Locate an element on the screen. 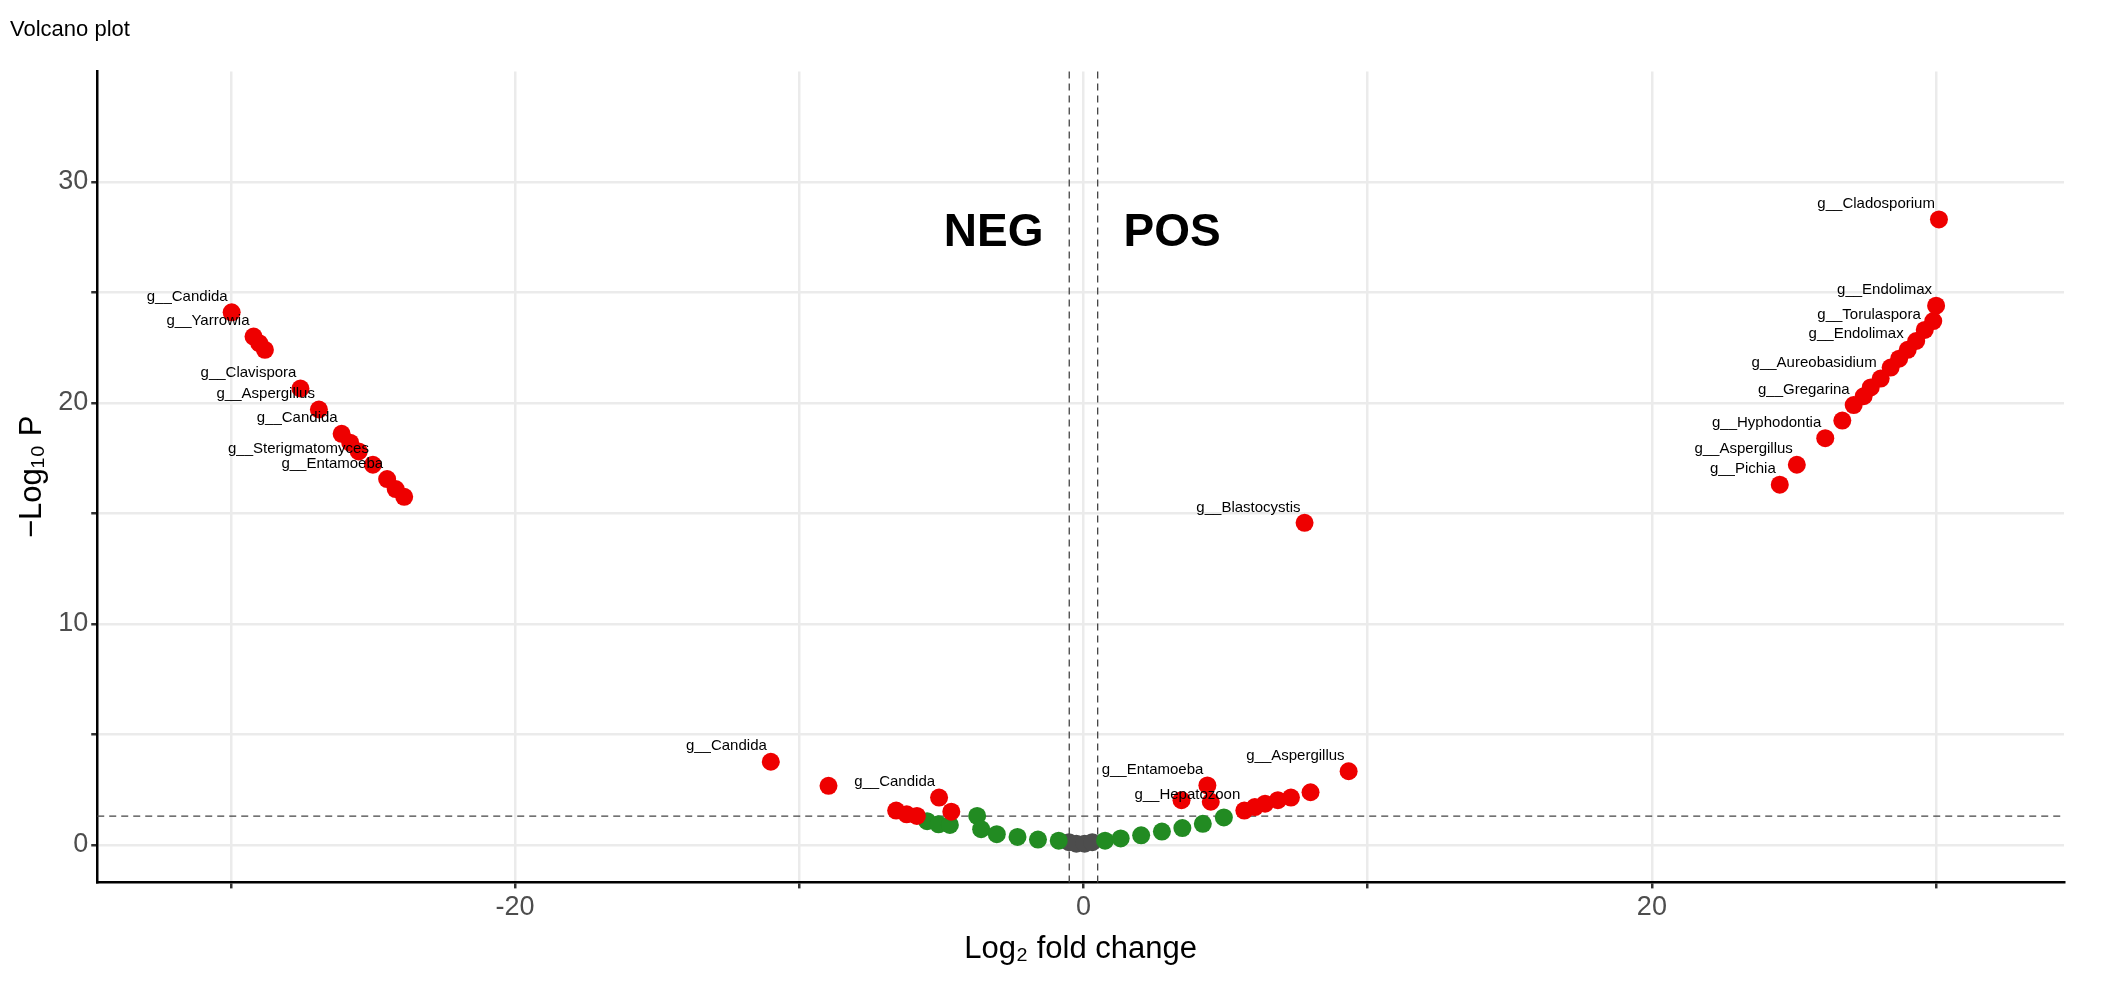 The width and height of the screenshot is (2104, 982). x-tick-label: 20 is located at coordinates (1651, 906).